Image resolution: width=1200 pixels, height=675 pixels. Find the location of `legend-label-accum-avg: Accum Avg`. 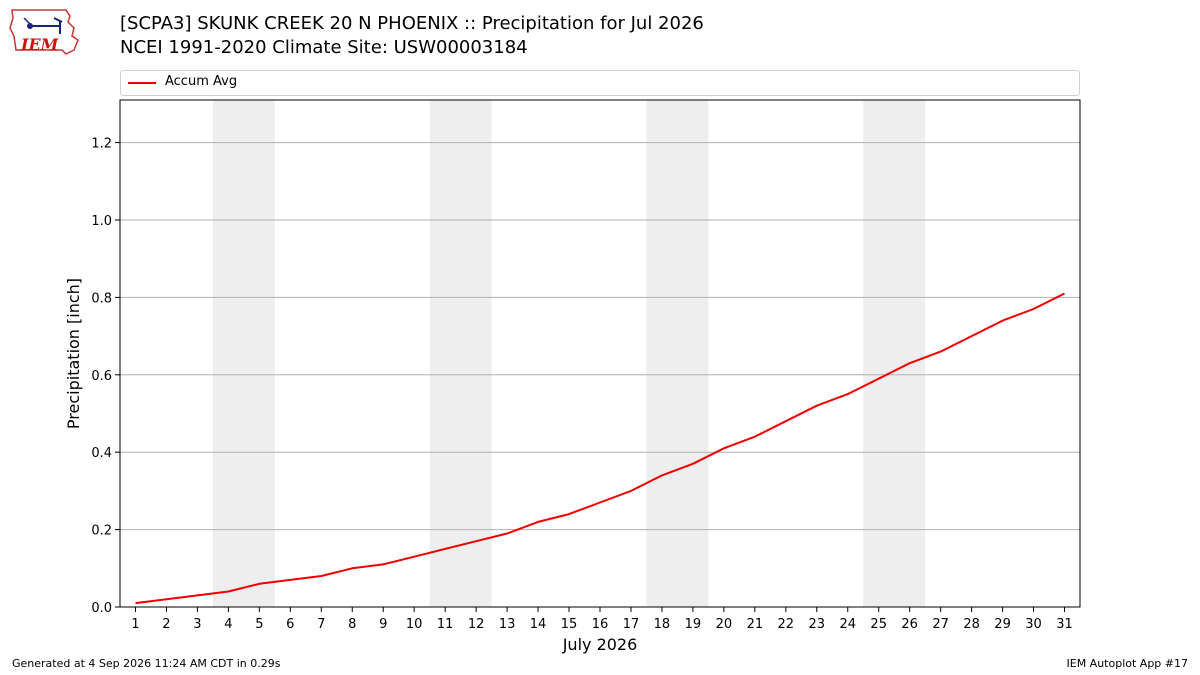

legend-label-accum-avg: Accum Avg is located at coordinates (201, 81).